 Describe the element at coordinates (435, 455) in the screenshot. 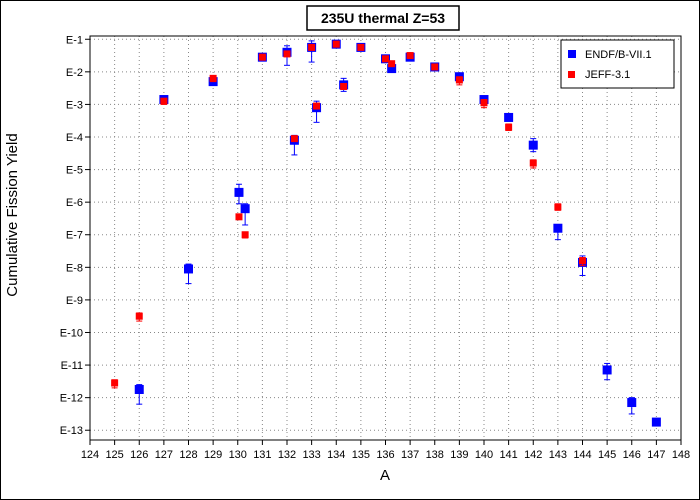

I see `x-tick-label: 138` at that location.